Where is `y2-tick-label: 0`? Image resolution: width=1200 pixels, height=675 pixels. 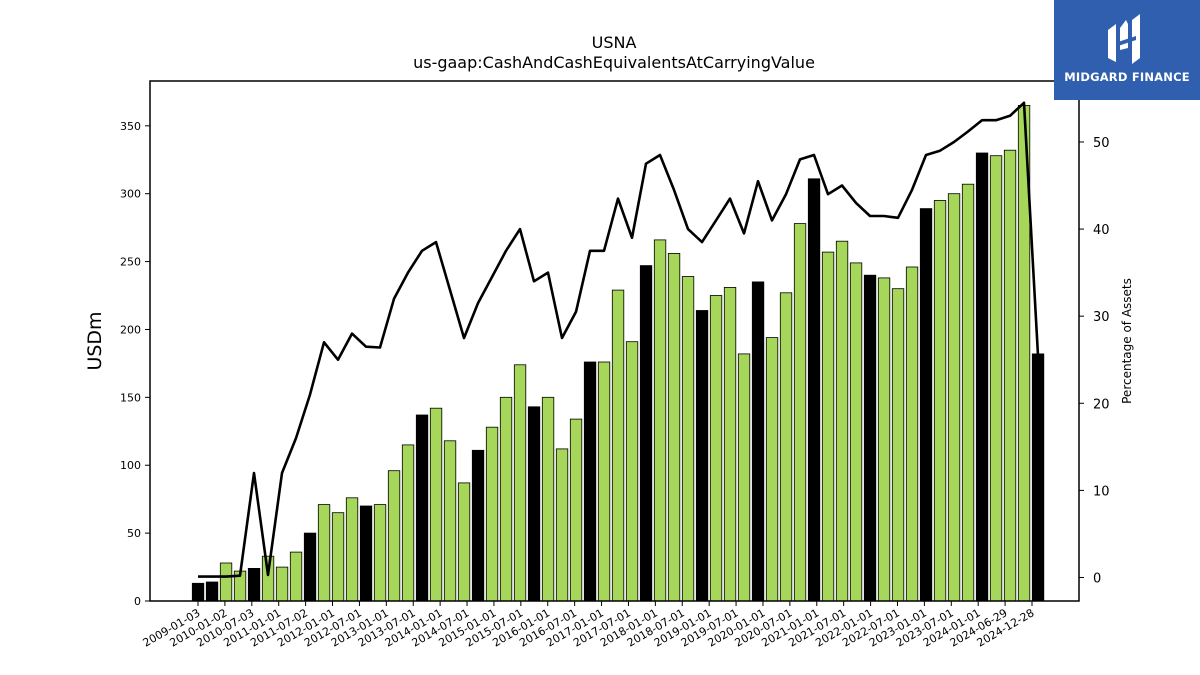
y2-tick-label: 0 is located at coordinates (1097, 578).